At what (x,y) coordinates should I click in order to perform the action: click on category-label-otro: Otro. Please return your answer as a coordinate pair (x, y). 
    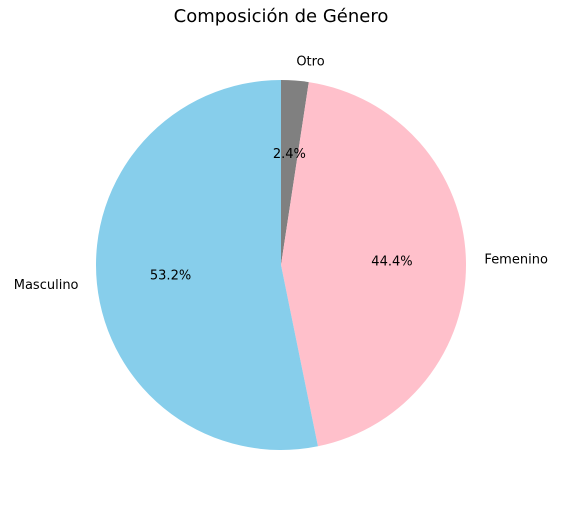
    Looking at the image, I should click on (310, 62).